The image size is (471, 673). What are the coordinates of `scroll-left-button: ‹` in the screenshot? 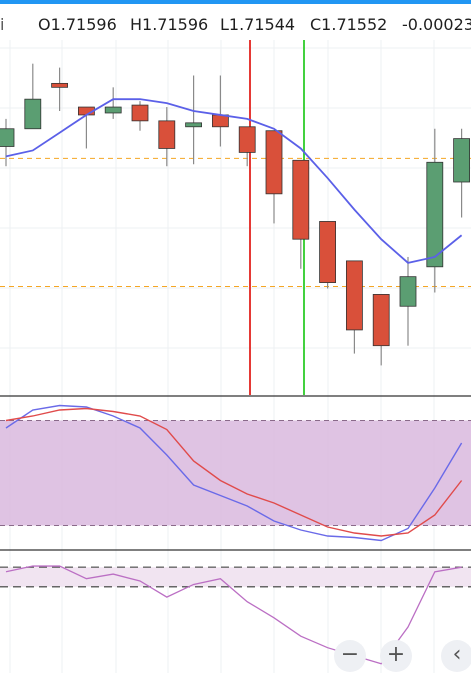 It's located at (456, 656).